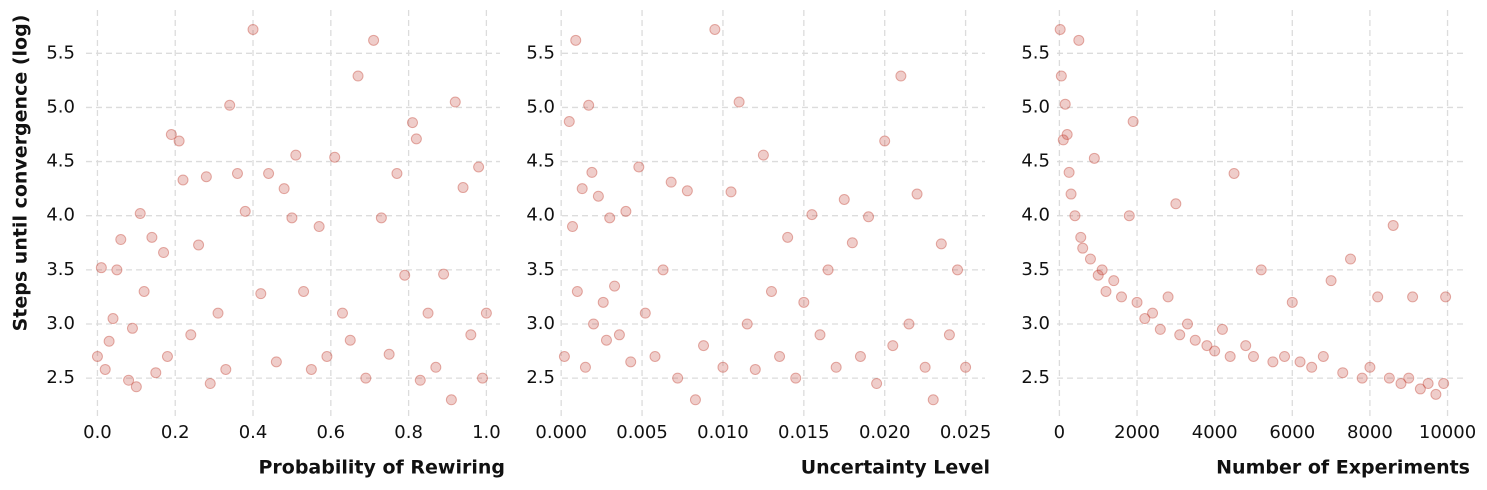 Image resolution: width=1487 pixels, height=490 pixels. Describe the element at coordinates (97, 432) in the screenshot. I see `x-tick-label: 0.0` at that location.